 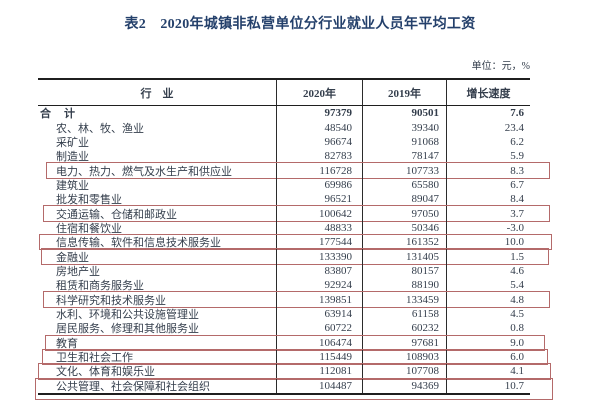 I want to click on cell-industry: 采矿业, so click(x=157, y=142).